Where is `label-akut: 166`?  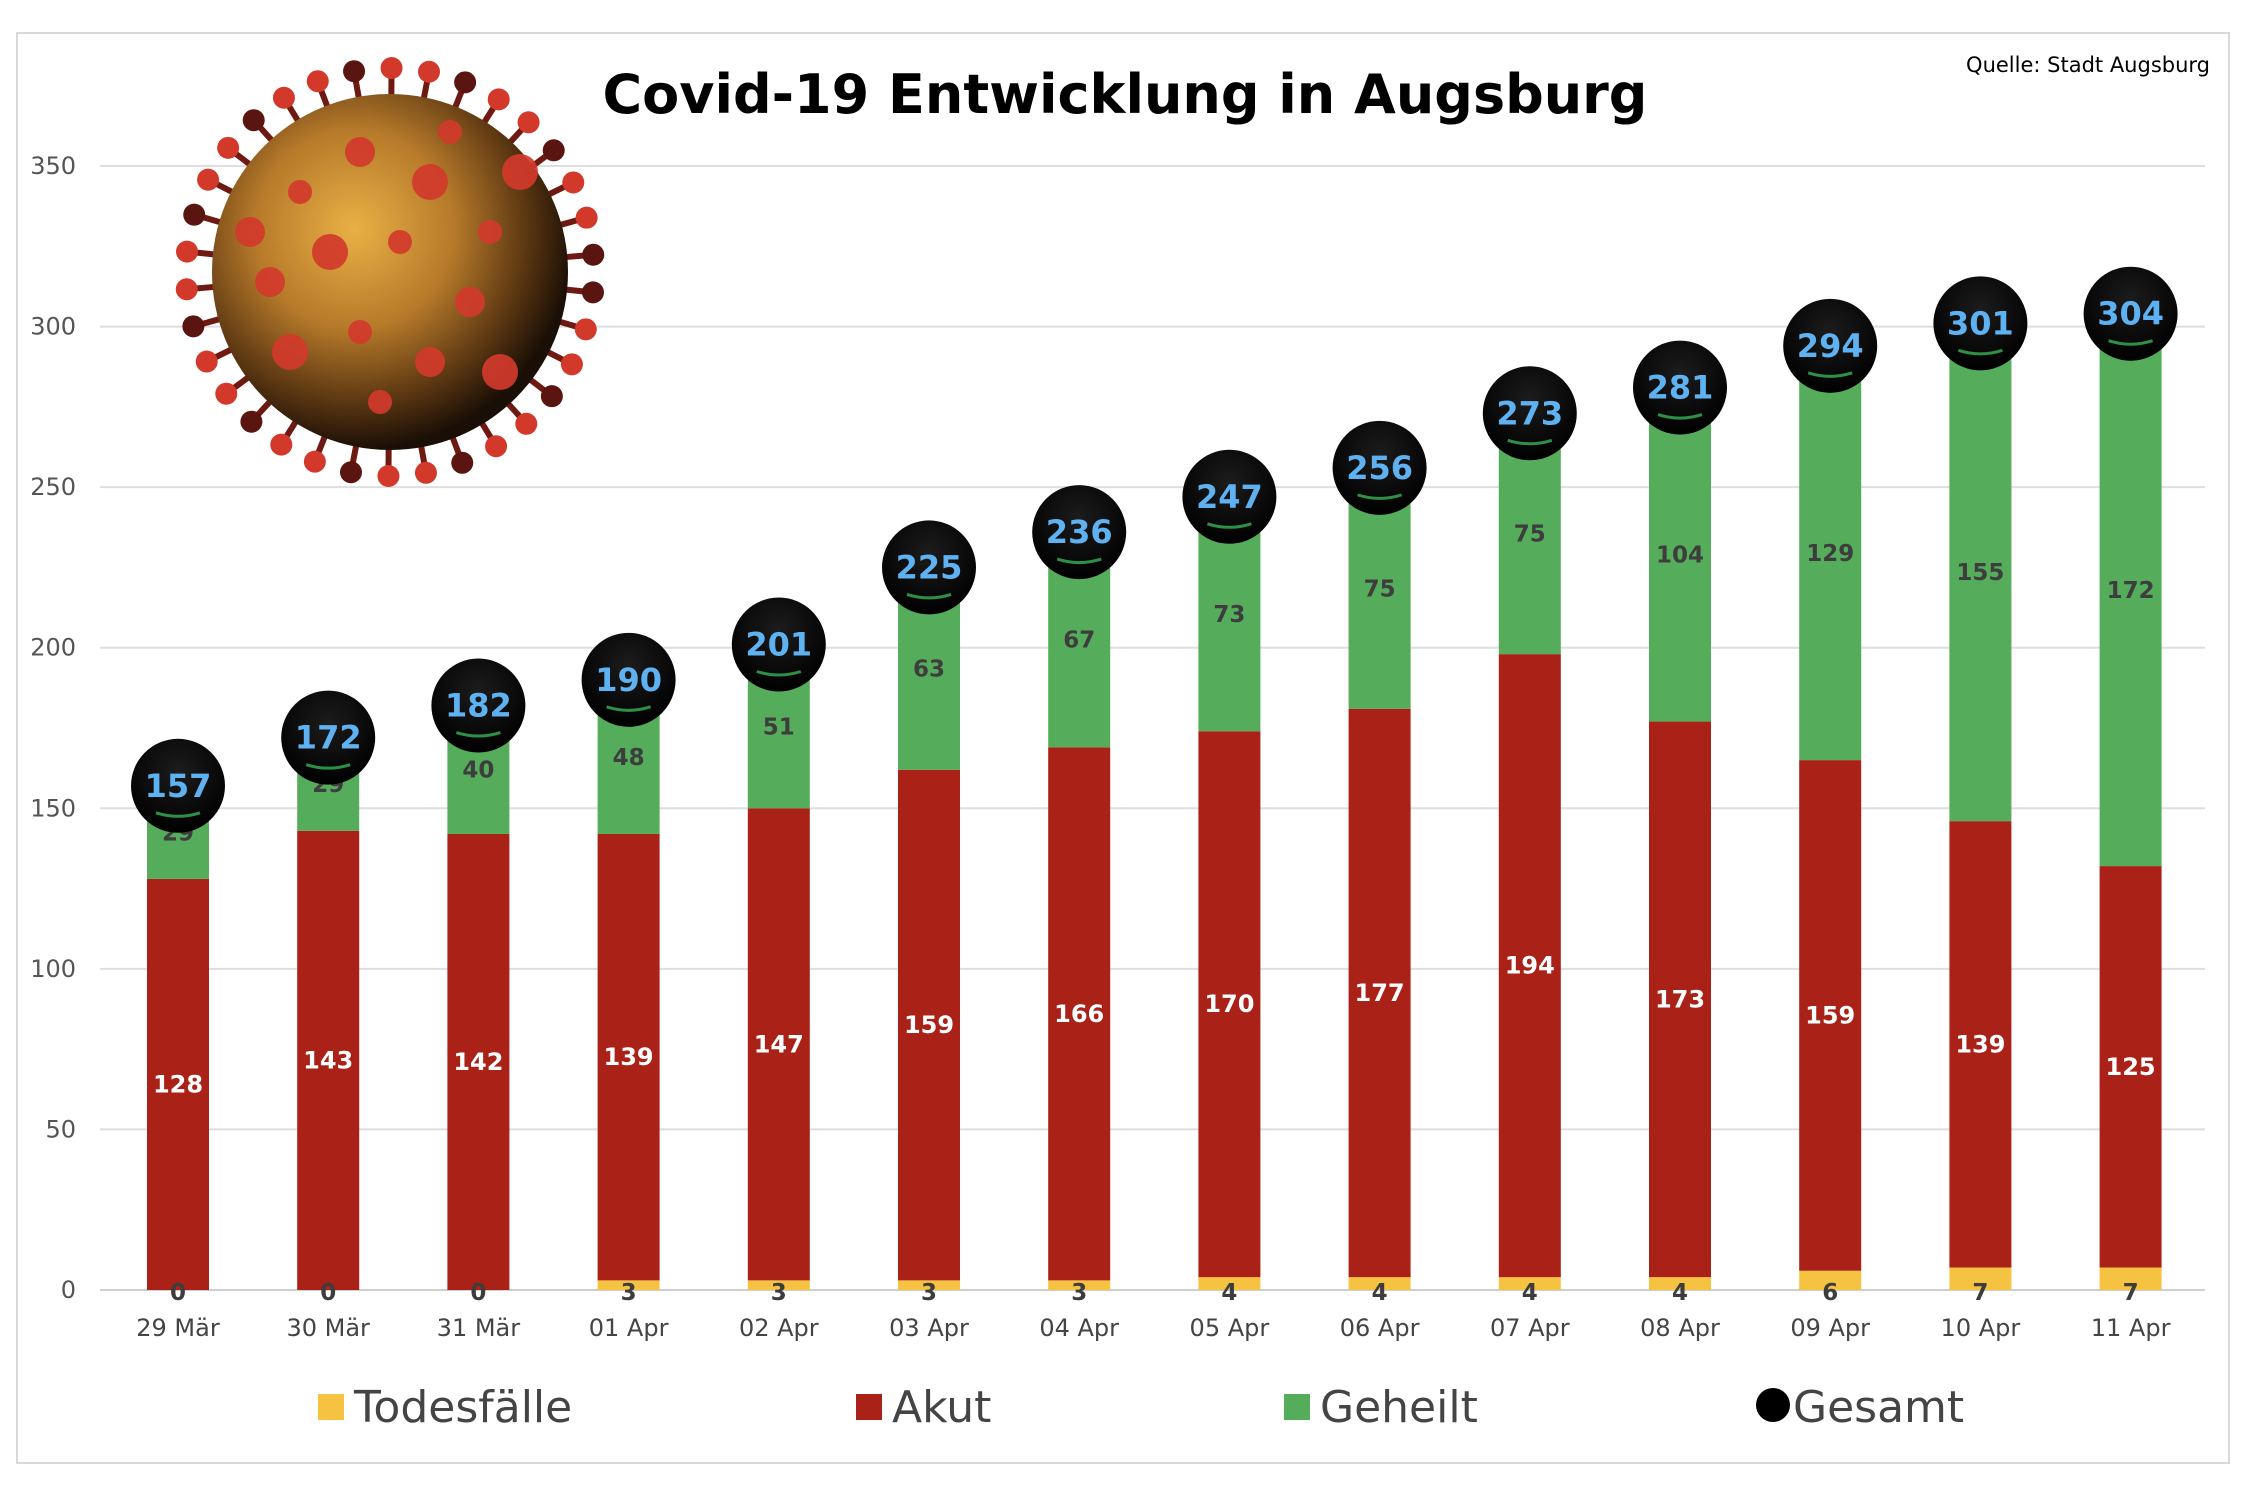
label-akut: 166 is located at coordinates (1079, 1014).